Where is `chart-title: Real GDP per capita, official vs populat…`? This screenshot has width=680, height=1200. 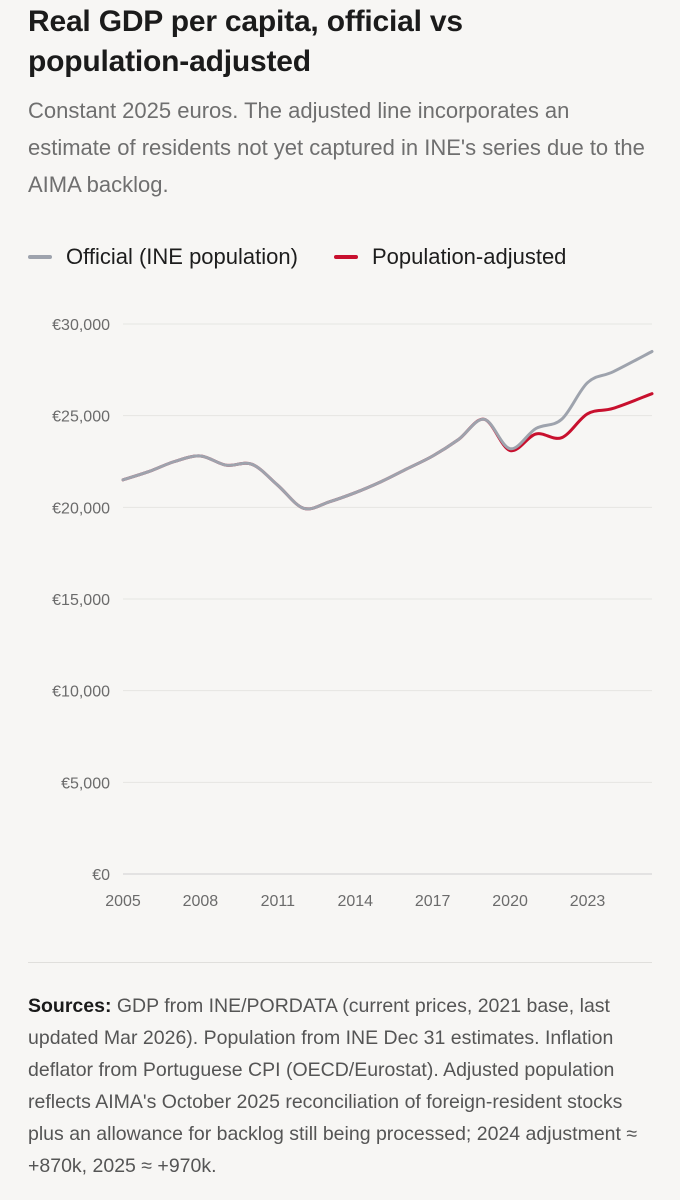
chart-title: Real GDP per capita, official vs populat… is located at coordinates (245, 41).